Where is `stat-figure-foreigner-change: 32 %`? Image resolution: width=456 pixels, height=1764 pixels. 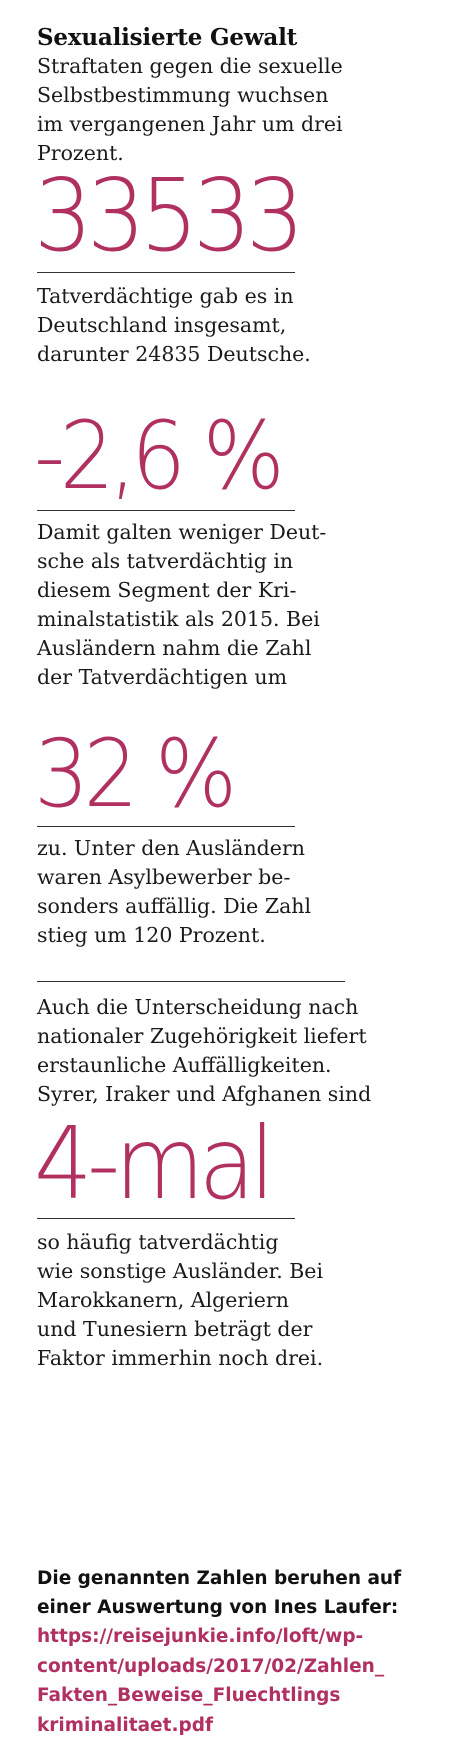 stat-figure-foreigner-change: 32 % is located at coordinates (135, 774).